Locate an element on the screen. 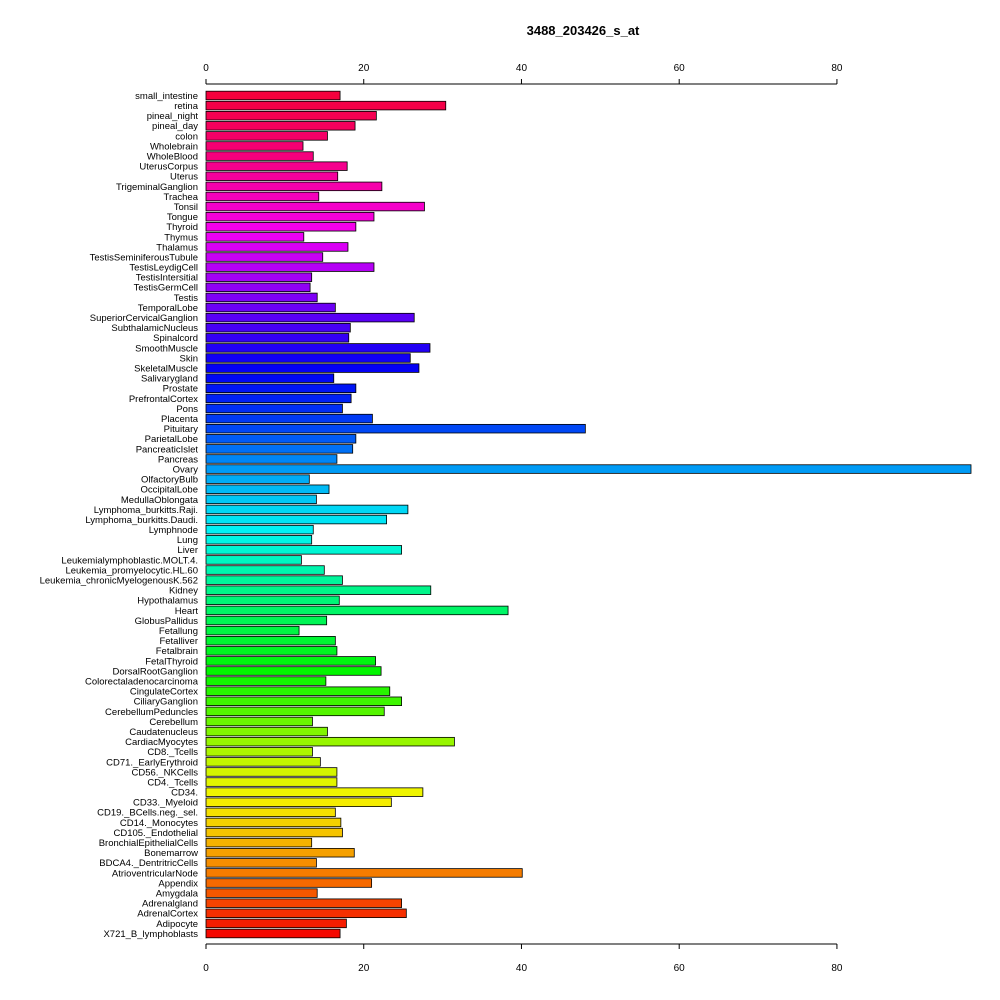 The width and height of the screenshot is (1000, 1000). category-label: BDCA4._DentritricCells is located at coordinates (148, 863).